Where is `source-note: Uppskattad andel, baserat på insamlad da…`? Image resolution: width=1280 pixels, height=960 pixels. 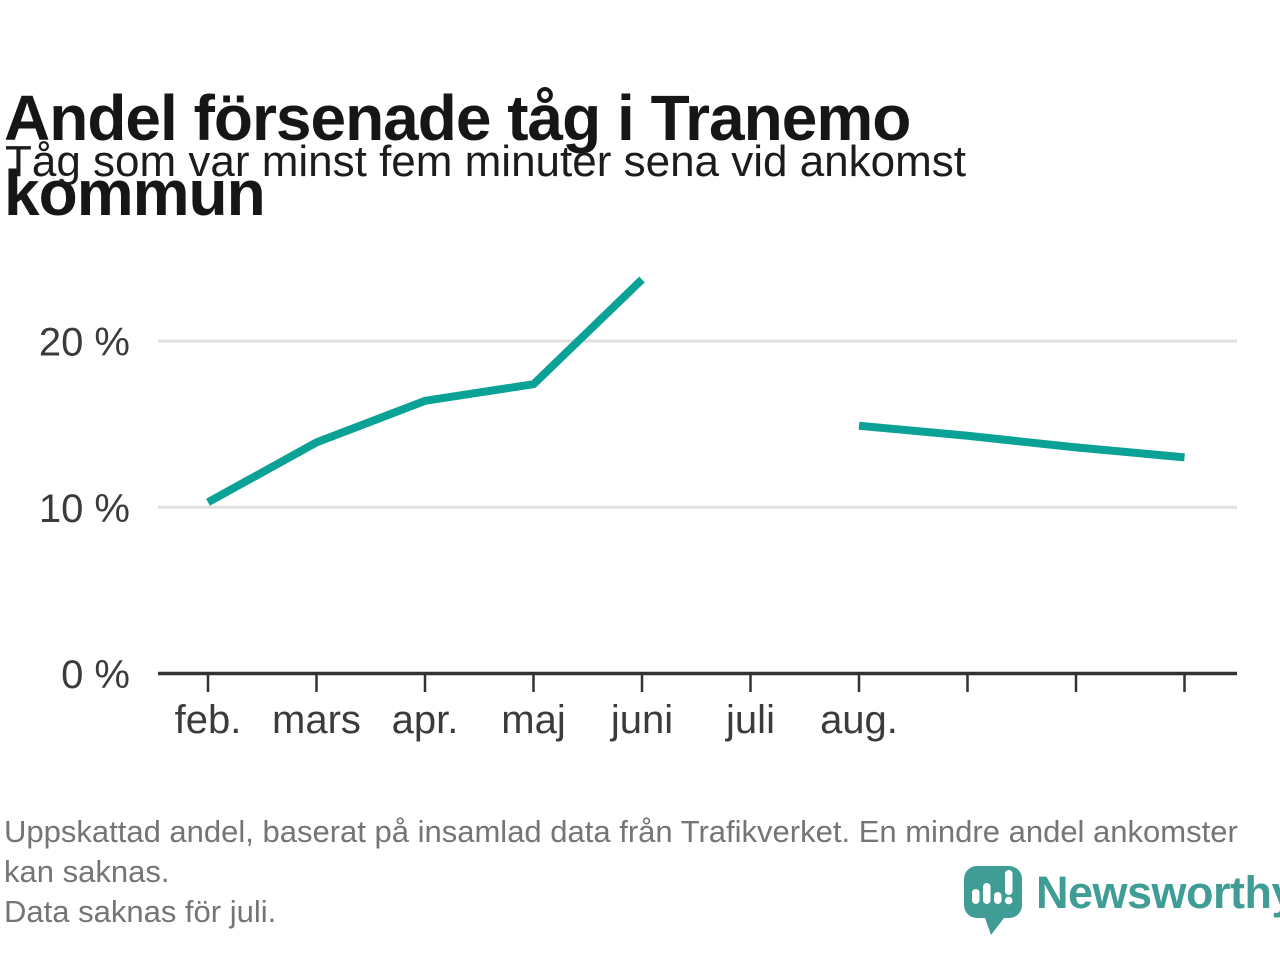 source-note: Uppskattad andel, baserat på insamlad da… is located at coordinates (621, 851).